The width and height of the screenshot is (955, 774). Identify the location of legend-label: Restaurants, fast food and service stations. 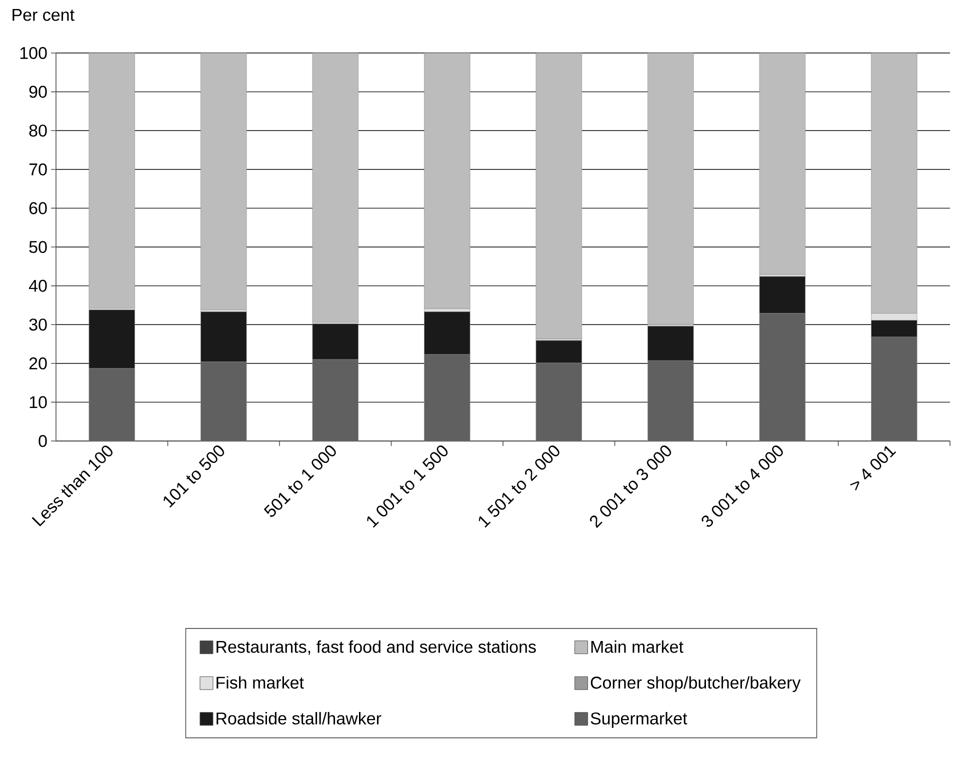
(376, 647).